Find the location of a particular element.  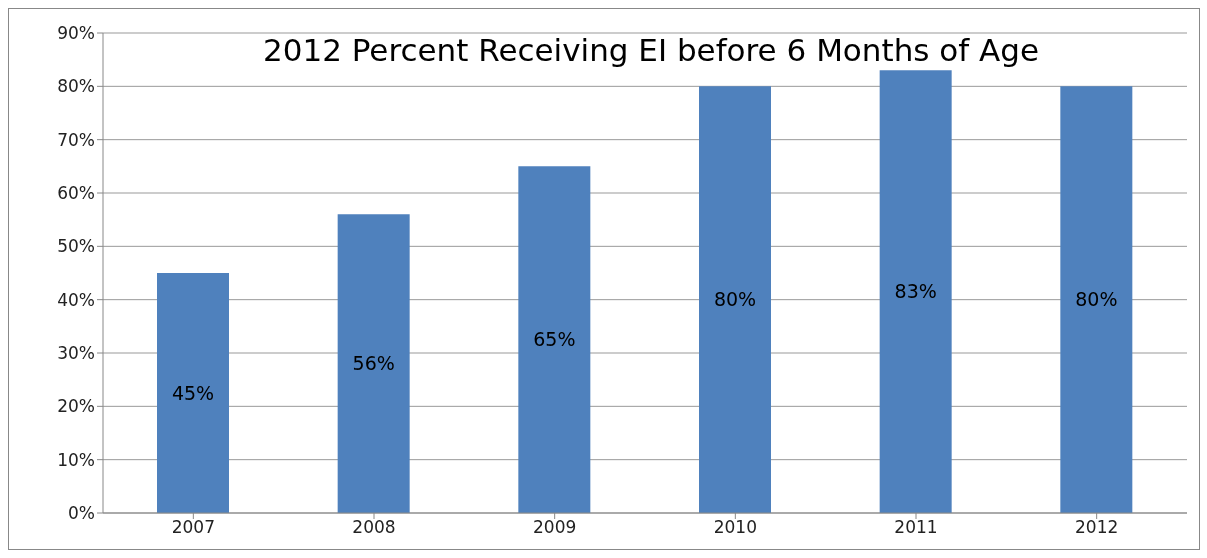

x-tick-label: 2007 is located at coordinates (193, 527).